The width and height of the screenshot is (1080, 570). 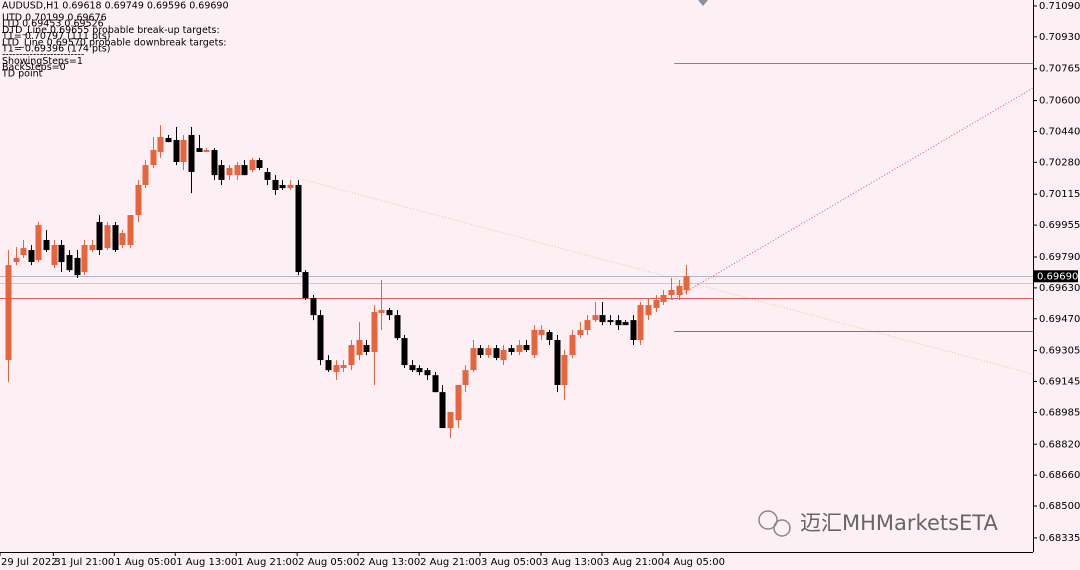 I want to click on x-tick-label: 2 Aug 05:00, so click(x=328, y=562).